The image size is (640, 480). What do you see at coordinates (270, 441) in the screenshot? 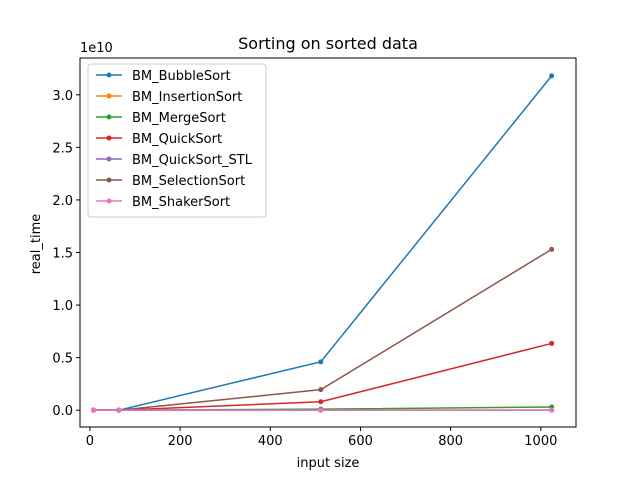
I see `x-tick-label: 400` at bounding box center [270, 441].